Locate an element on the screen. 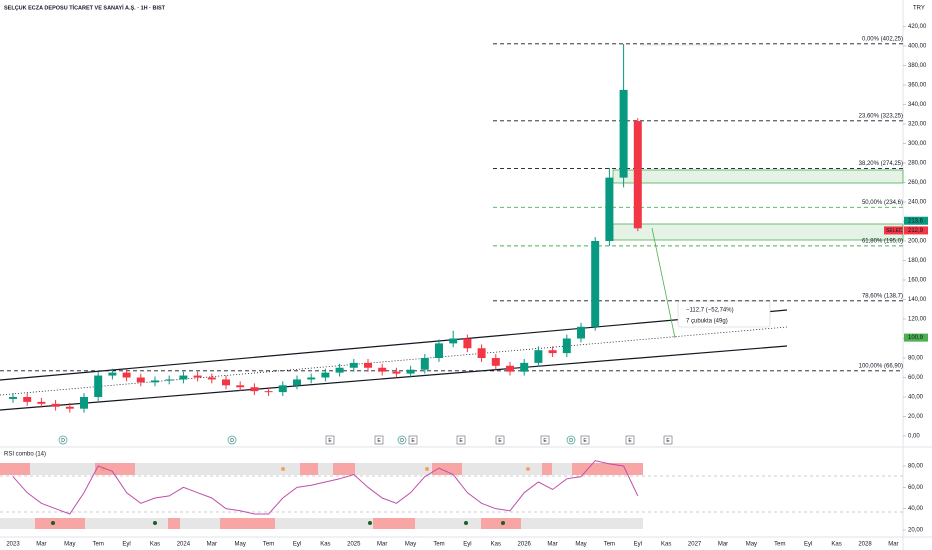  y-tick-label: 320,00 is located at coordinates (917, 125).